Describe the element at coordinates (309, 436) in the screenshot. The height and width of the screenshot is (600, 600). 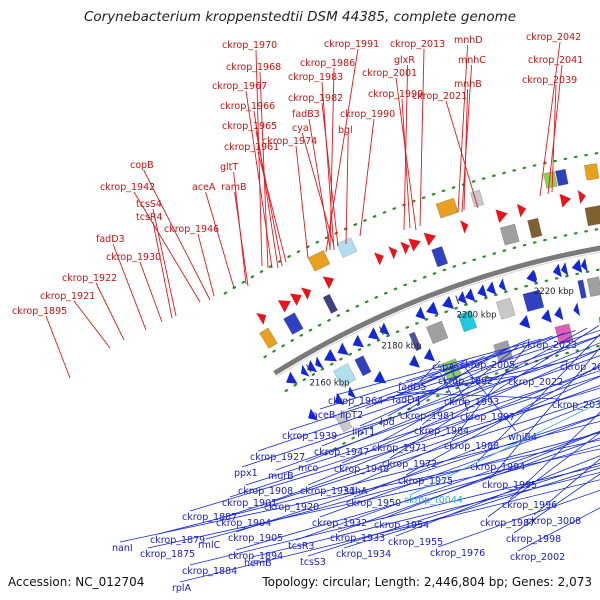
I see `gene-label-ckrop_1939: ckrop_1939` at that location.